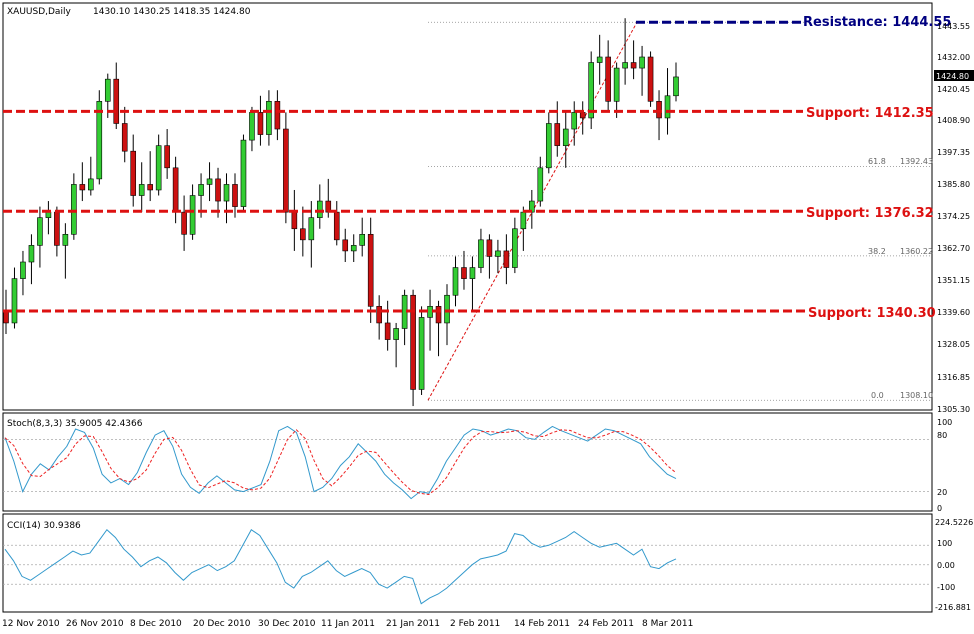 The height and width of the screenshot is (634, 974). What do you see at coordinates (156, 624) in the screenshot?
I see `time-tick: 8 Dec 2010` at bounding box center [156, 624].